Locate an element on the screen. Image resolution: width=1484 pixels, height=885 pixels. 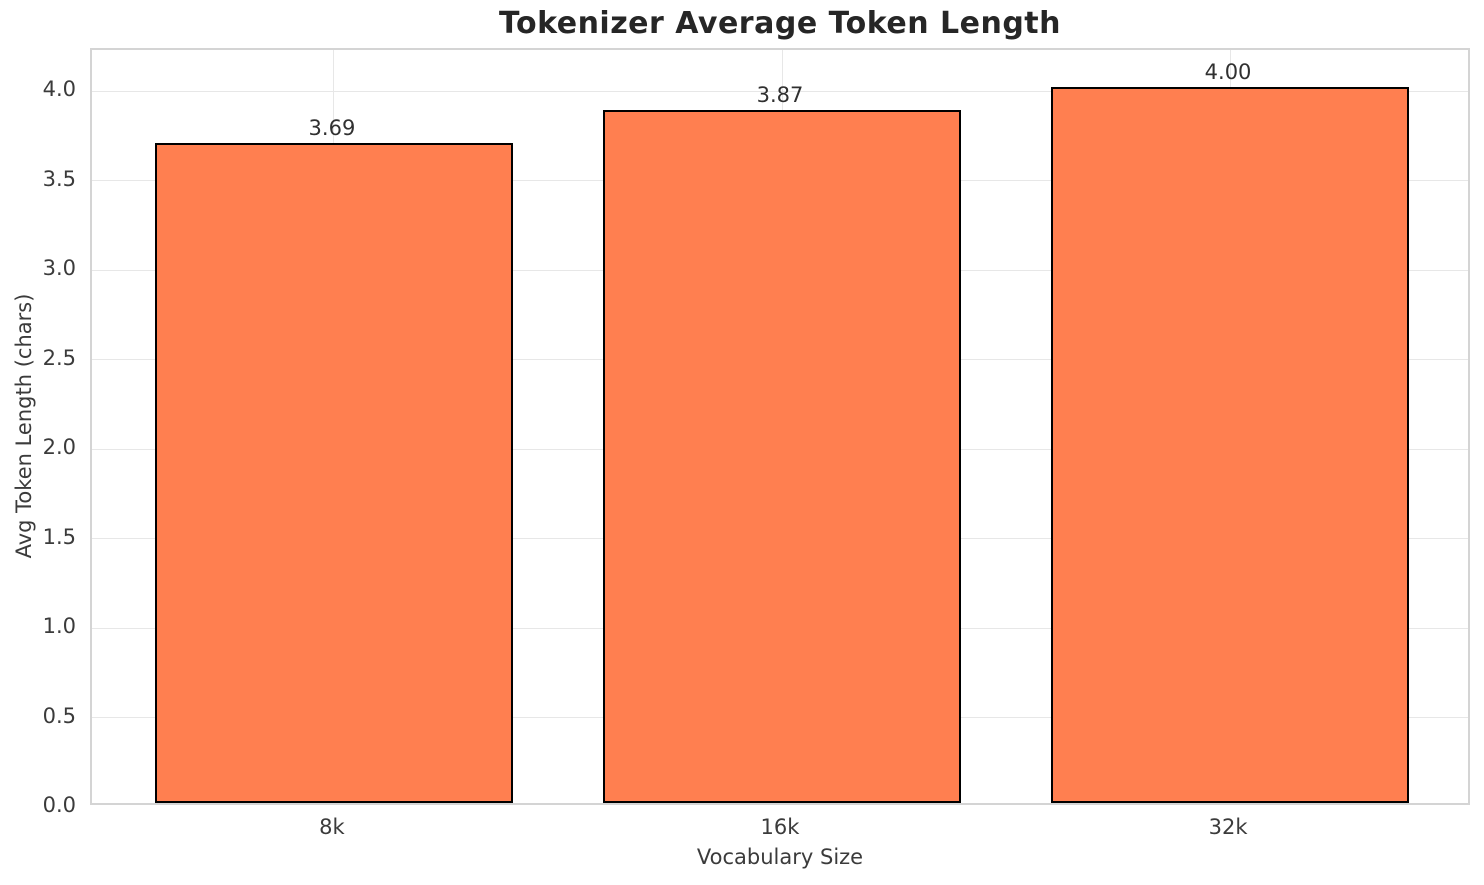
y-tick-label: 3.0 is located at coordinates (59, 268).